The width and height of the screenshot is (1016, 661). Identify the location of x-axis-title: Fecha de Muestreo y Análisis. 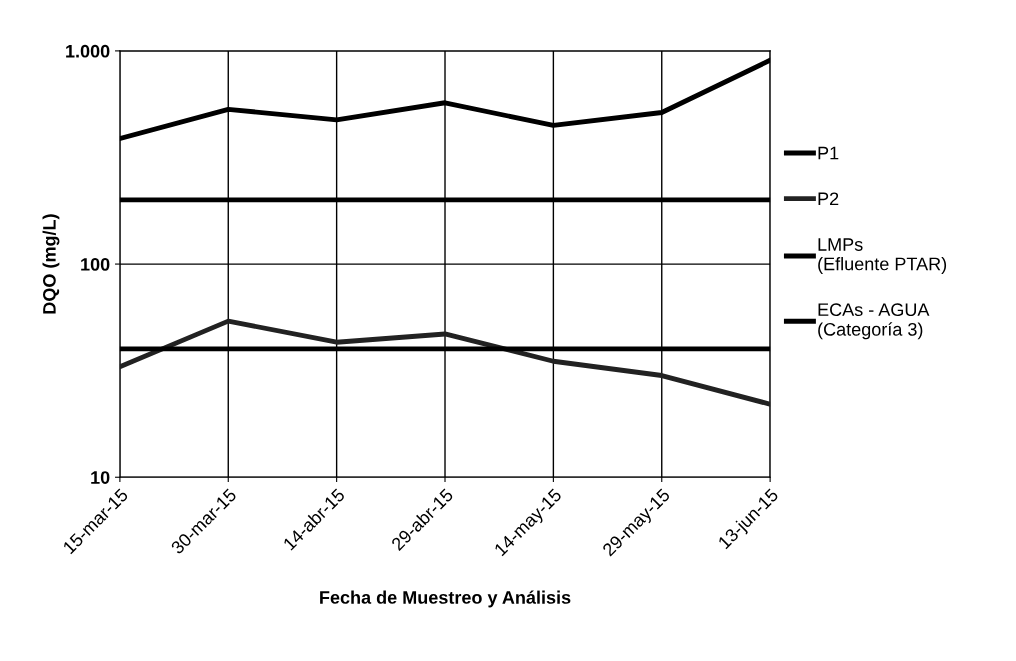
(445, 599).